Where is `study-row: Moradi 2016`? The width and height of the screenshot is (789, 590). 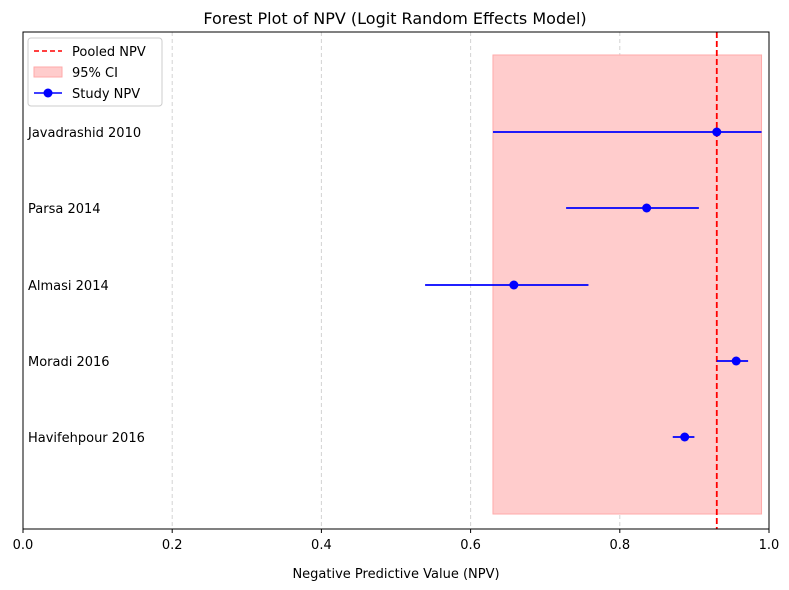
study-row: Moradi 2016 is located at coordinates (388, 362).